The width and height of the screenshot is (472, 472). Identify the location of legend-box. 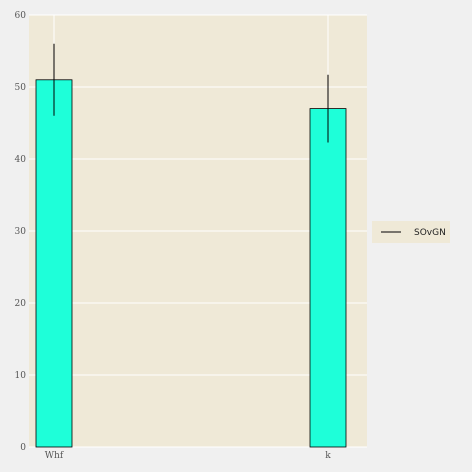
(411, 232).